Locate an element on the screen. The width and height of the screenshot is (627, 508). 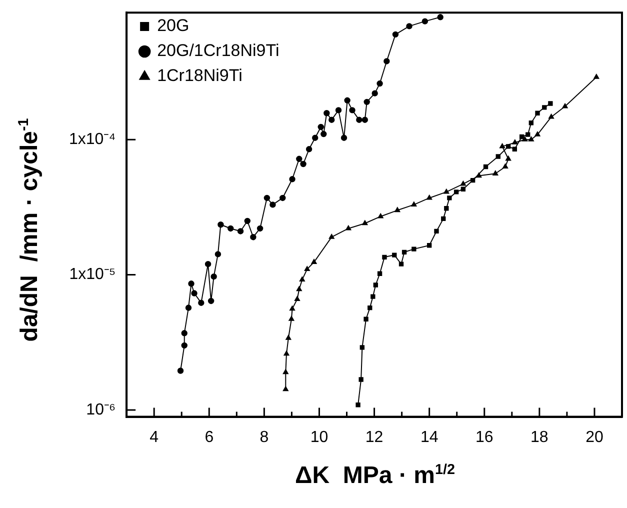
x-tick-label: 18 is located at coordinates (539, 437).